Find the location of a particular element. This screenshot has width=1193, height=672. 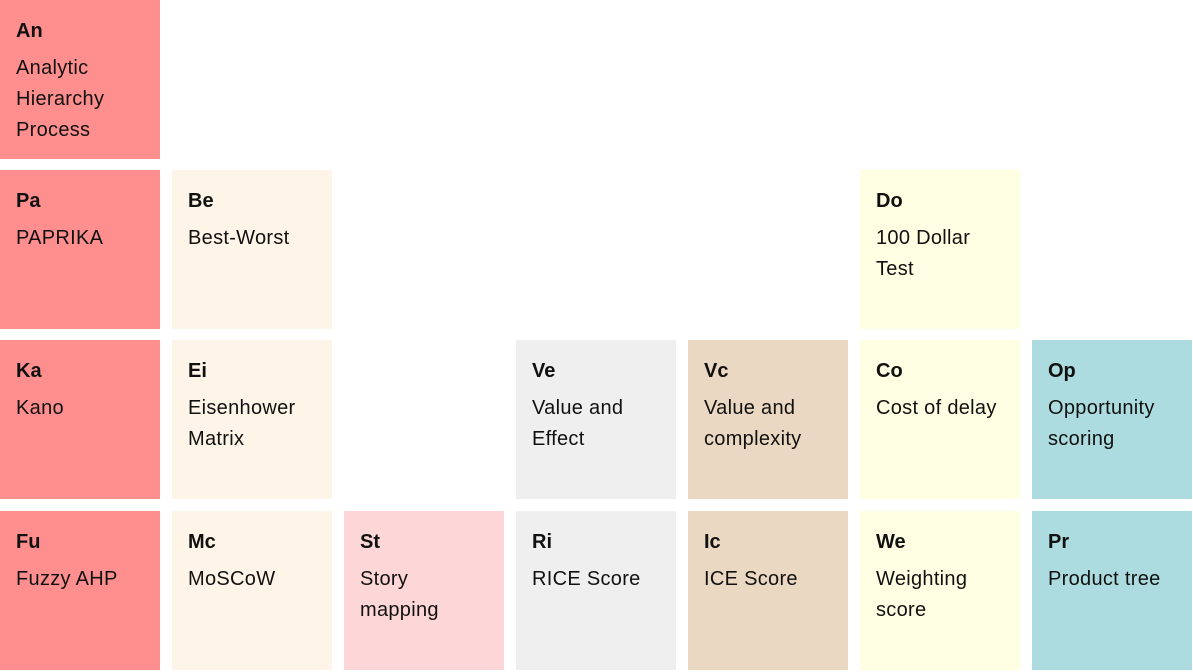

method-tile: Ri RICE Score is located at coordinates (596, 590).